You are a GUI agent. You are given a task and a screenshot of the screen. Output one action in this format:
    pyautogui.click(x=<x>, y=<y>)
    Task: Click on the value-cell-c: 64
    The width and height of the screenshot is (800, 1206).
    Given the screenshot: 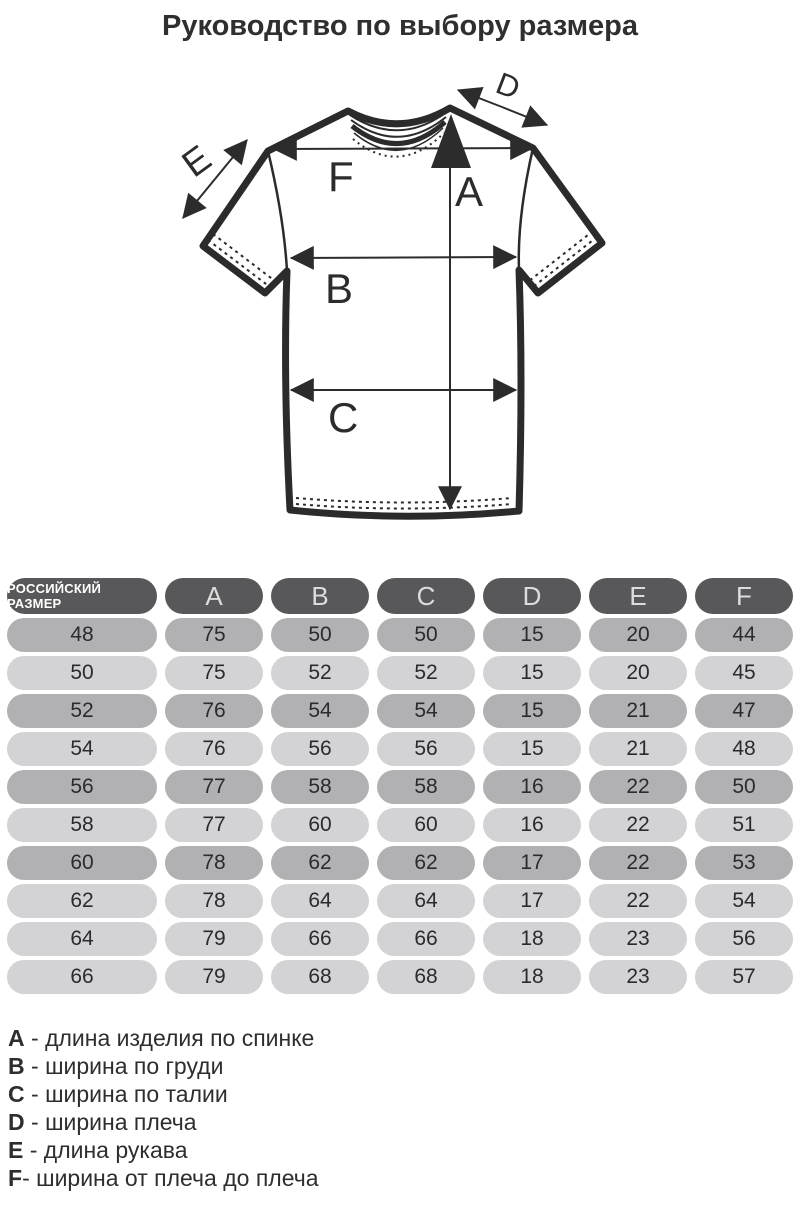 What is the action you would take?
    pyautogui.click(x=426, y=901)
    